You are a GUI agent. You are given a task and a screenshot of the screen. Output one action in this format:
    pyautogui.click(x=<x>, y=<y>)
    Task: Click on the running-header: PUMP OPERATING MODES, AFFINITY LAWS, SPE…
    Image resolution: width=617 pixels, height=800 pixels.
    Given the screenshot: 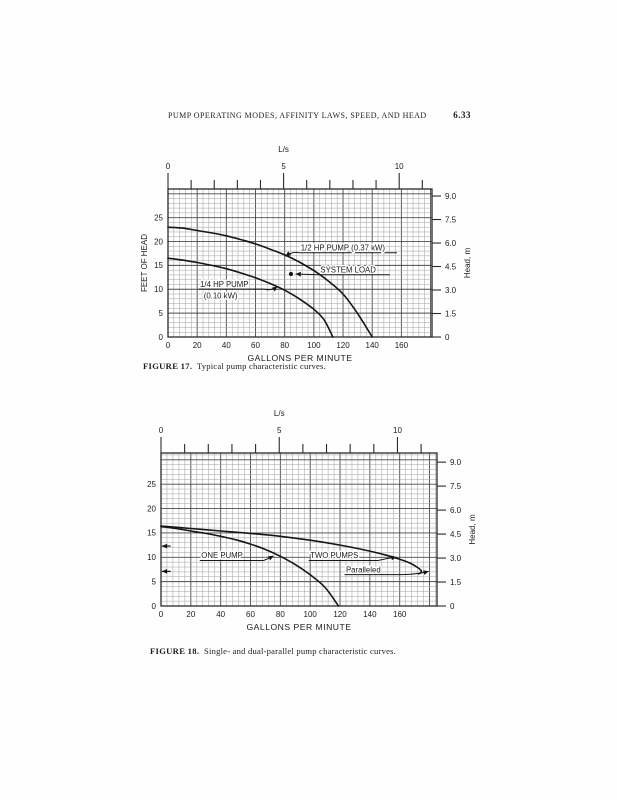 What is the action you would take?
    pyautogui.click(x=319, y=115)
    